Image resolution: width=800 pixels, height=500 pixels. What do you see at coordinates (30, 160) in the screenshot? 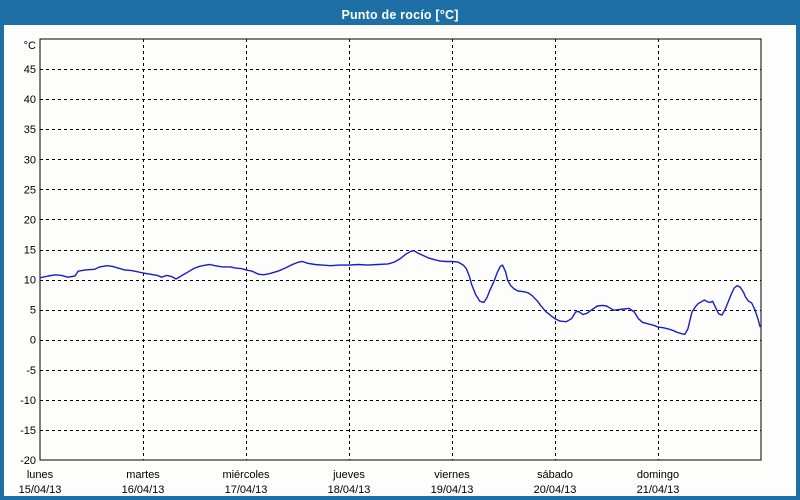
I see `y-tick-label: 30` at bounding box center [30, 160].